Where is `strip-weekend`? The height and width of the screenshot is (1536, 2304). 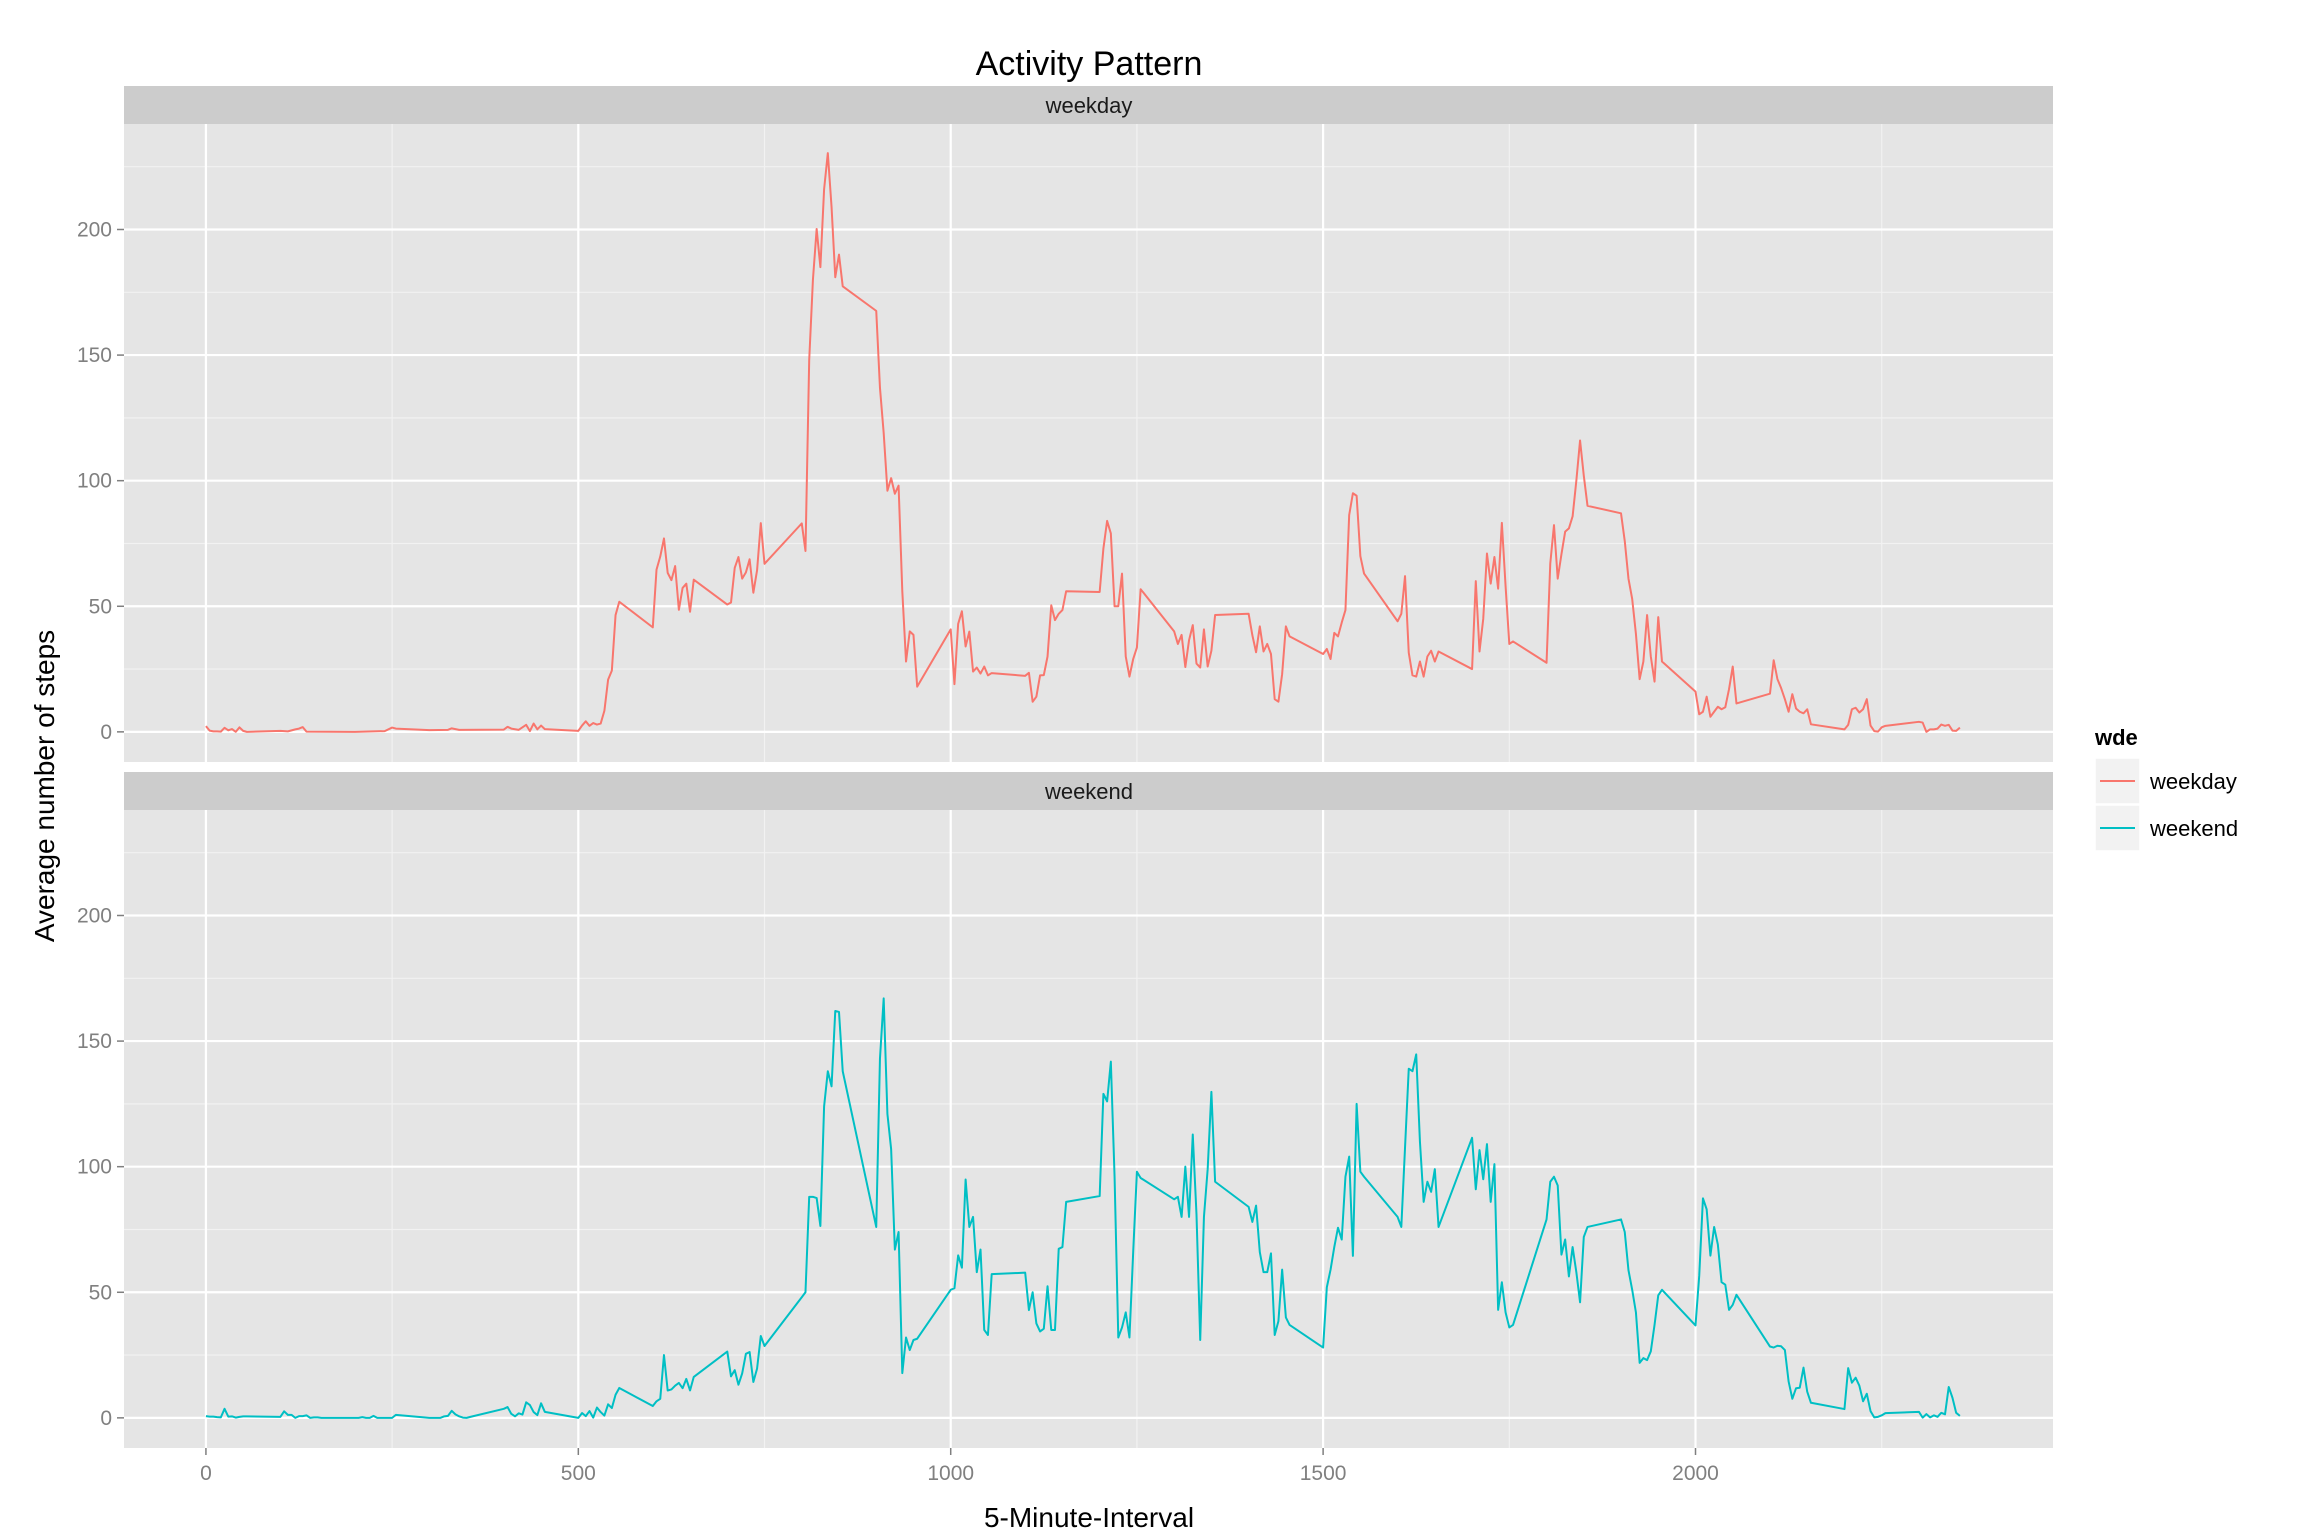 strip-weekend is located at coordinates (1088, 791).